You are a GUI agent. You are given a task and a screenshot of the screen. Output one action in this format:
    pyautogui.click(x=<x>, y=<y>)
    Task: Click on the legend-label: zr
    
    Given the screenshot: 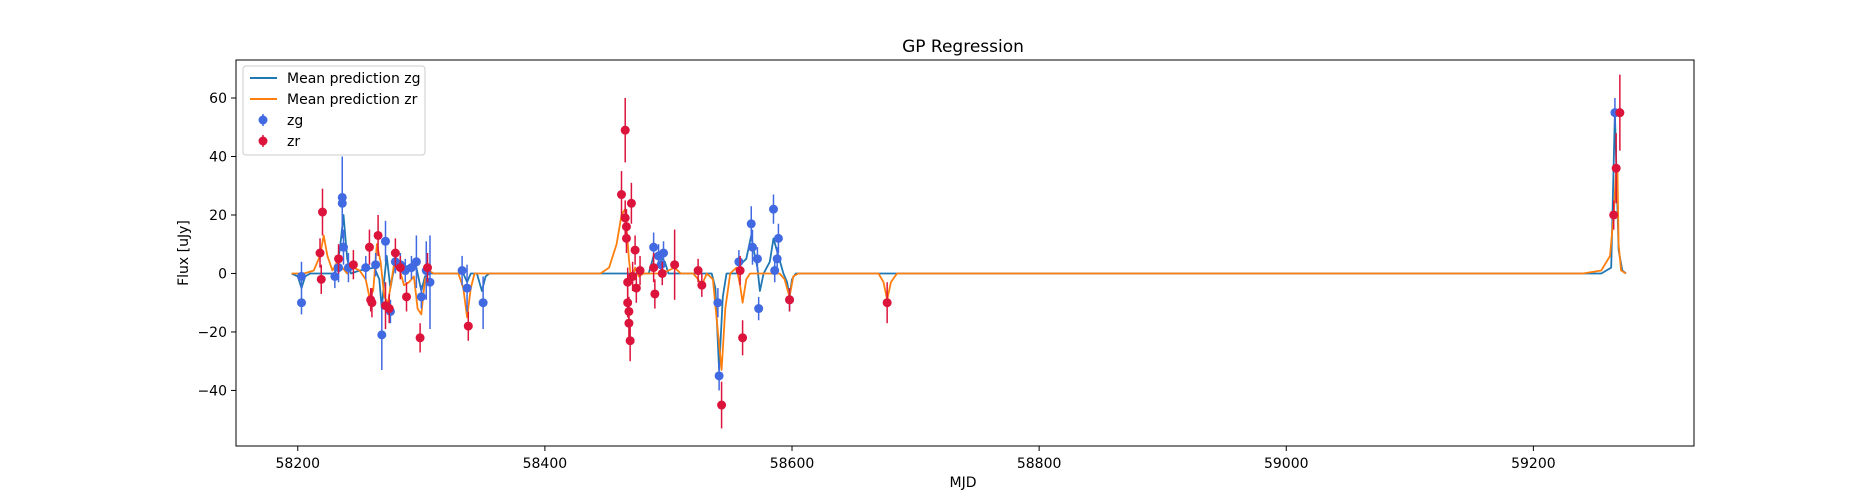 What is the action you would take?
    pyautogui.click(x=293, y=142)
    